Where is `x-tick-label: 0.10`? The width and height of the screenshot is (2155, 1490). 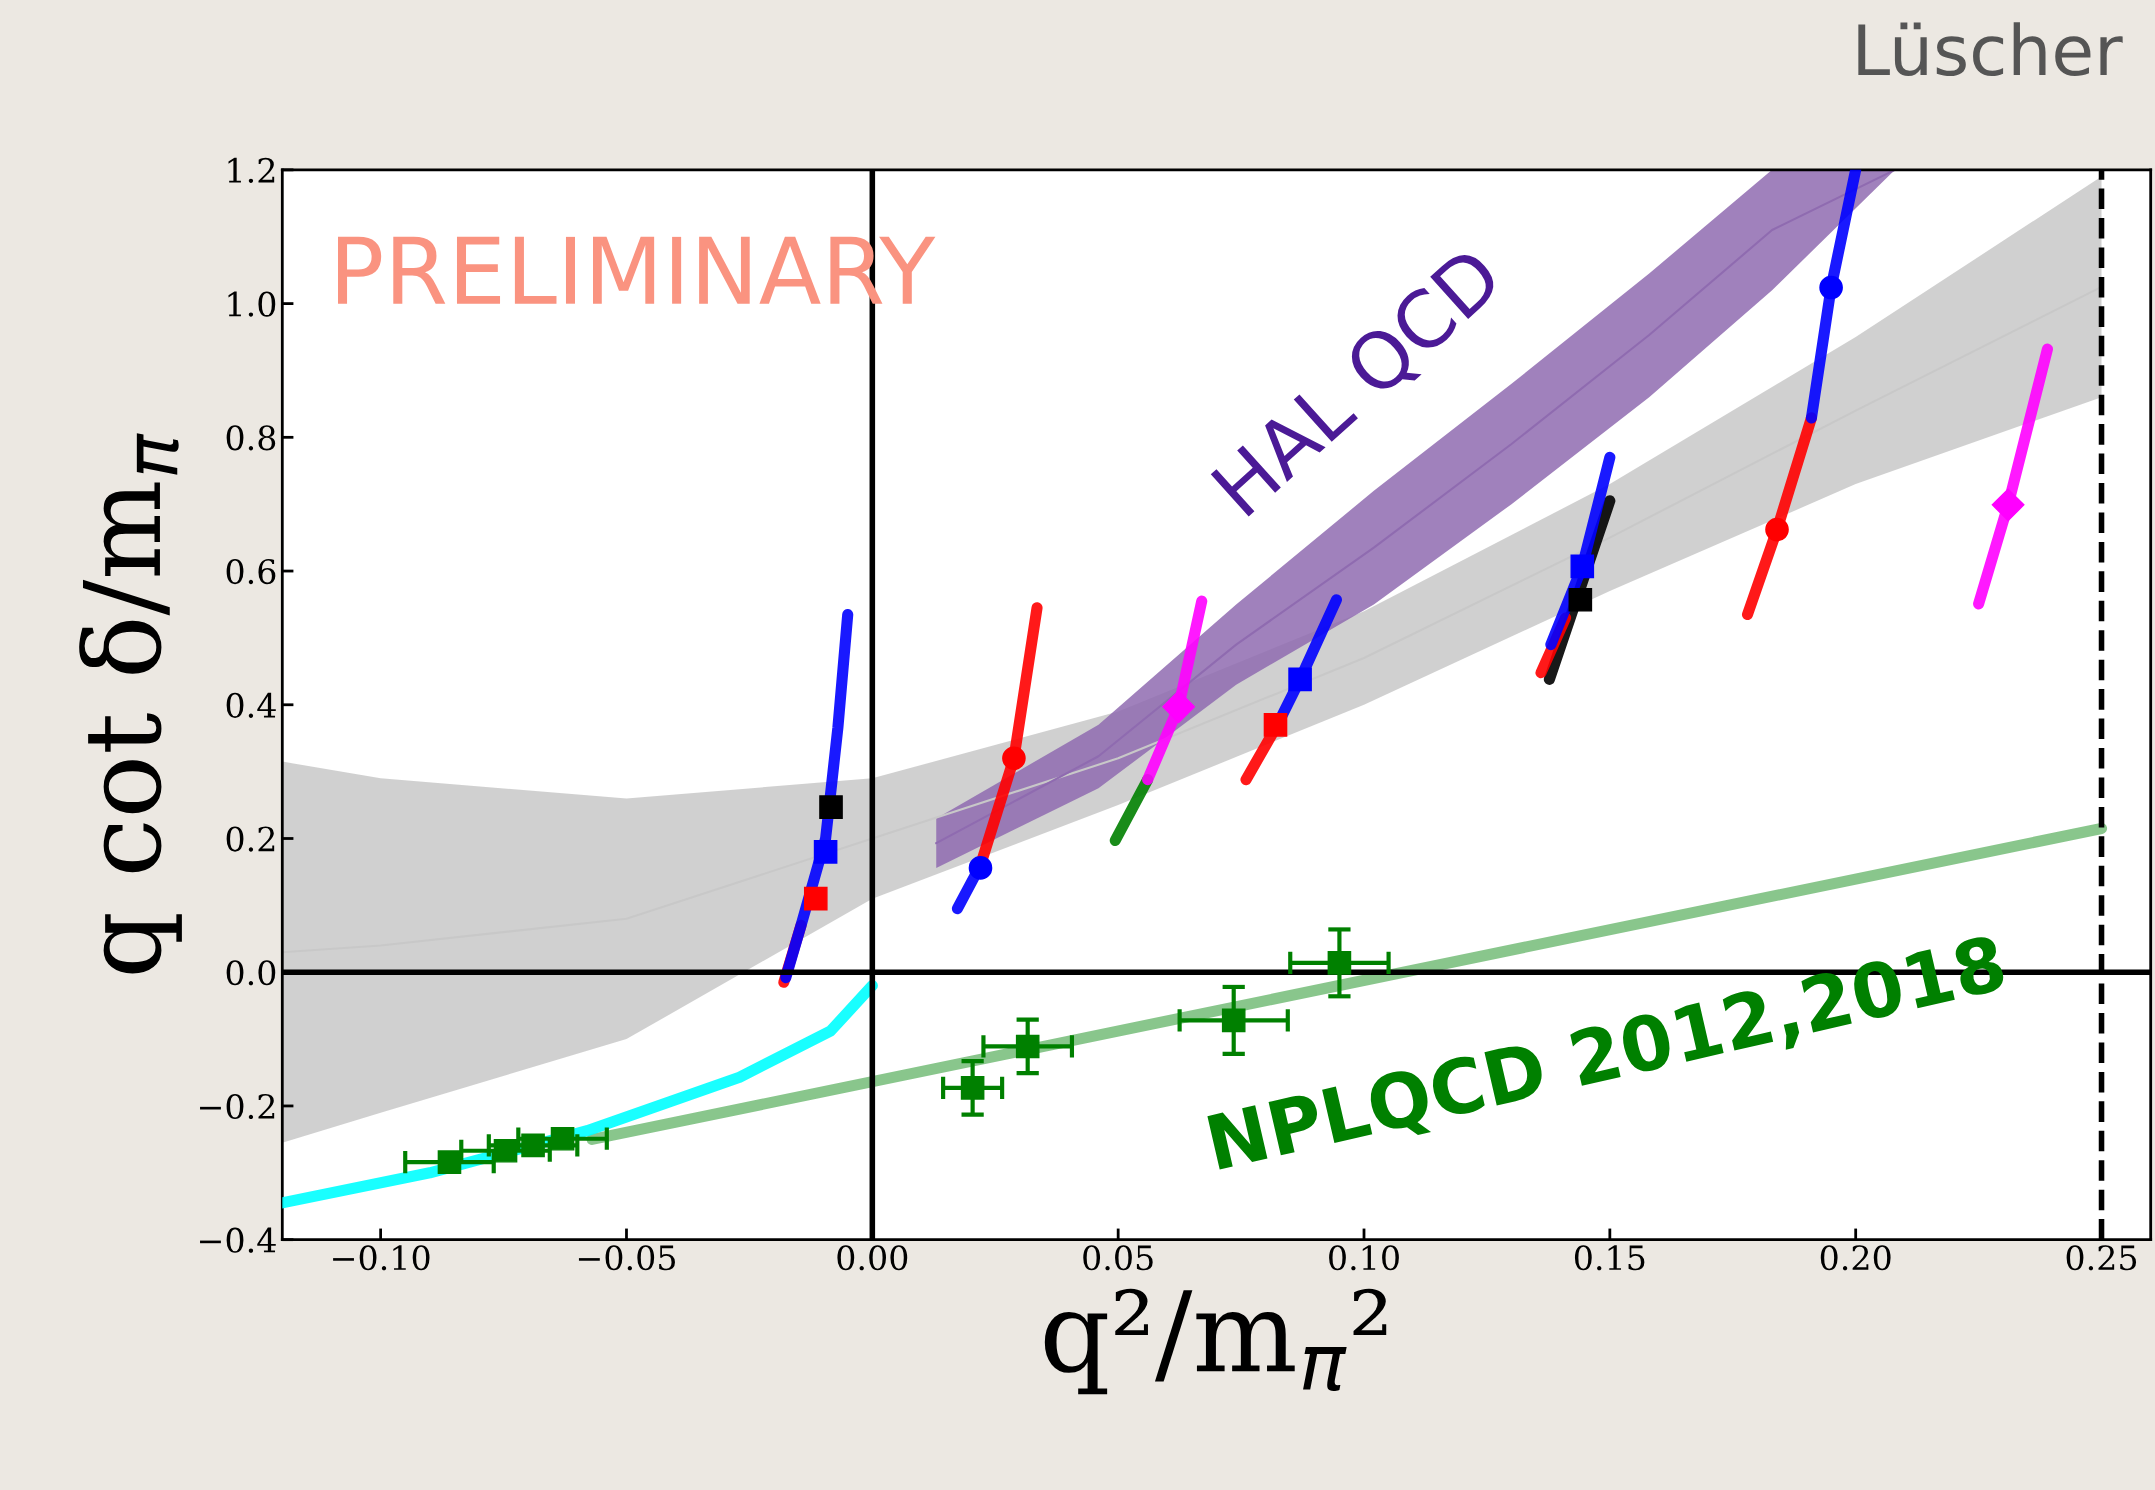
x-tick-label: 0.10 is located at coordinates (1364, 1258).